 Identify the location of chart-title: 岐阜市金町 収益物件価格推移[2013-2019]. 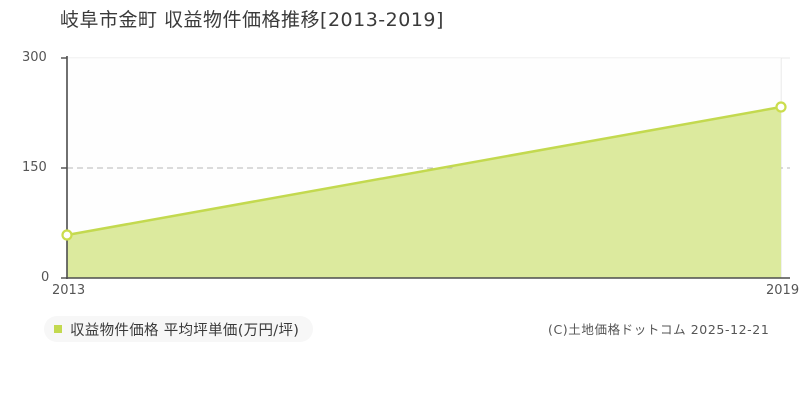
(252, 20).